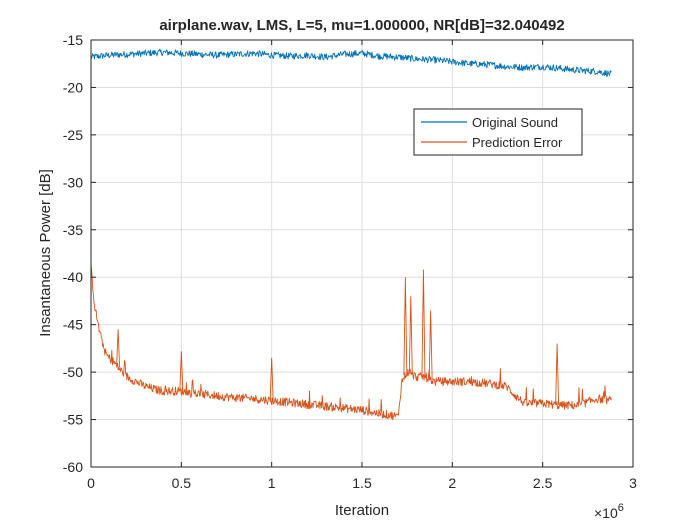 Image resolution: width=700 pixels, height=525 pixels. I want to click on x-tick-label: 0, so click(91, 483).